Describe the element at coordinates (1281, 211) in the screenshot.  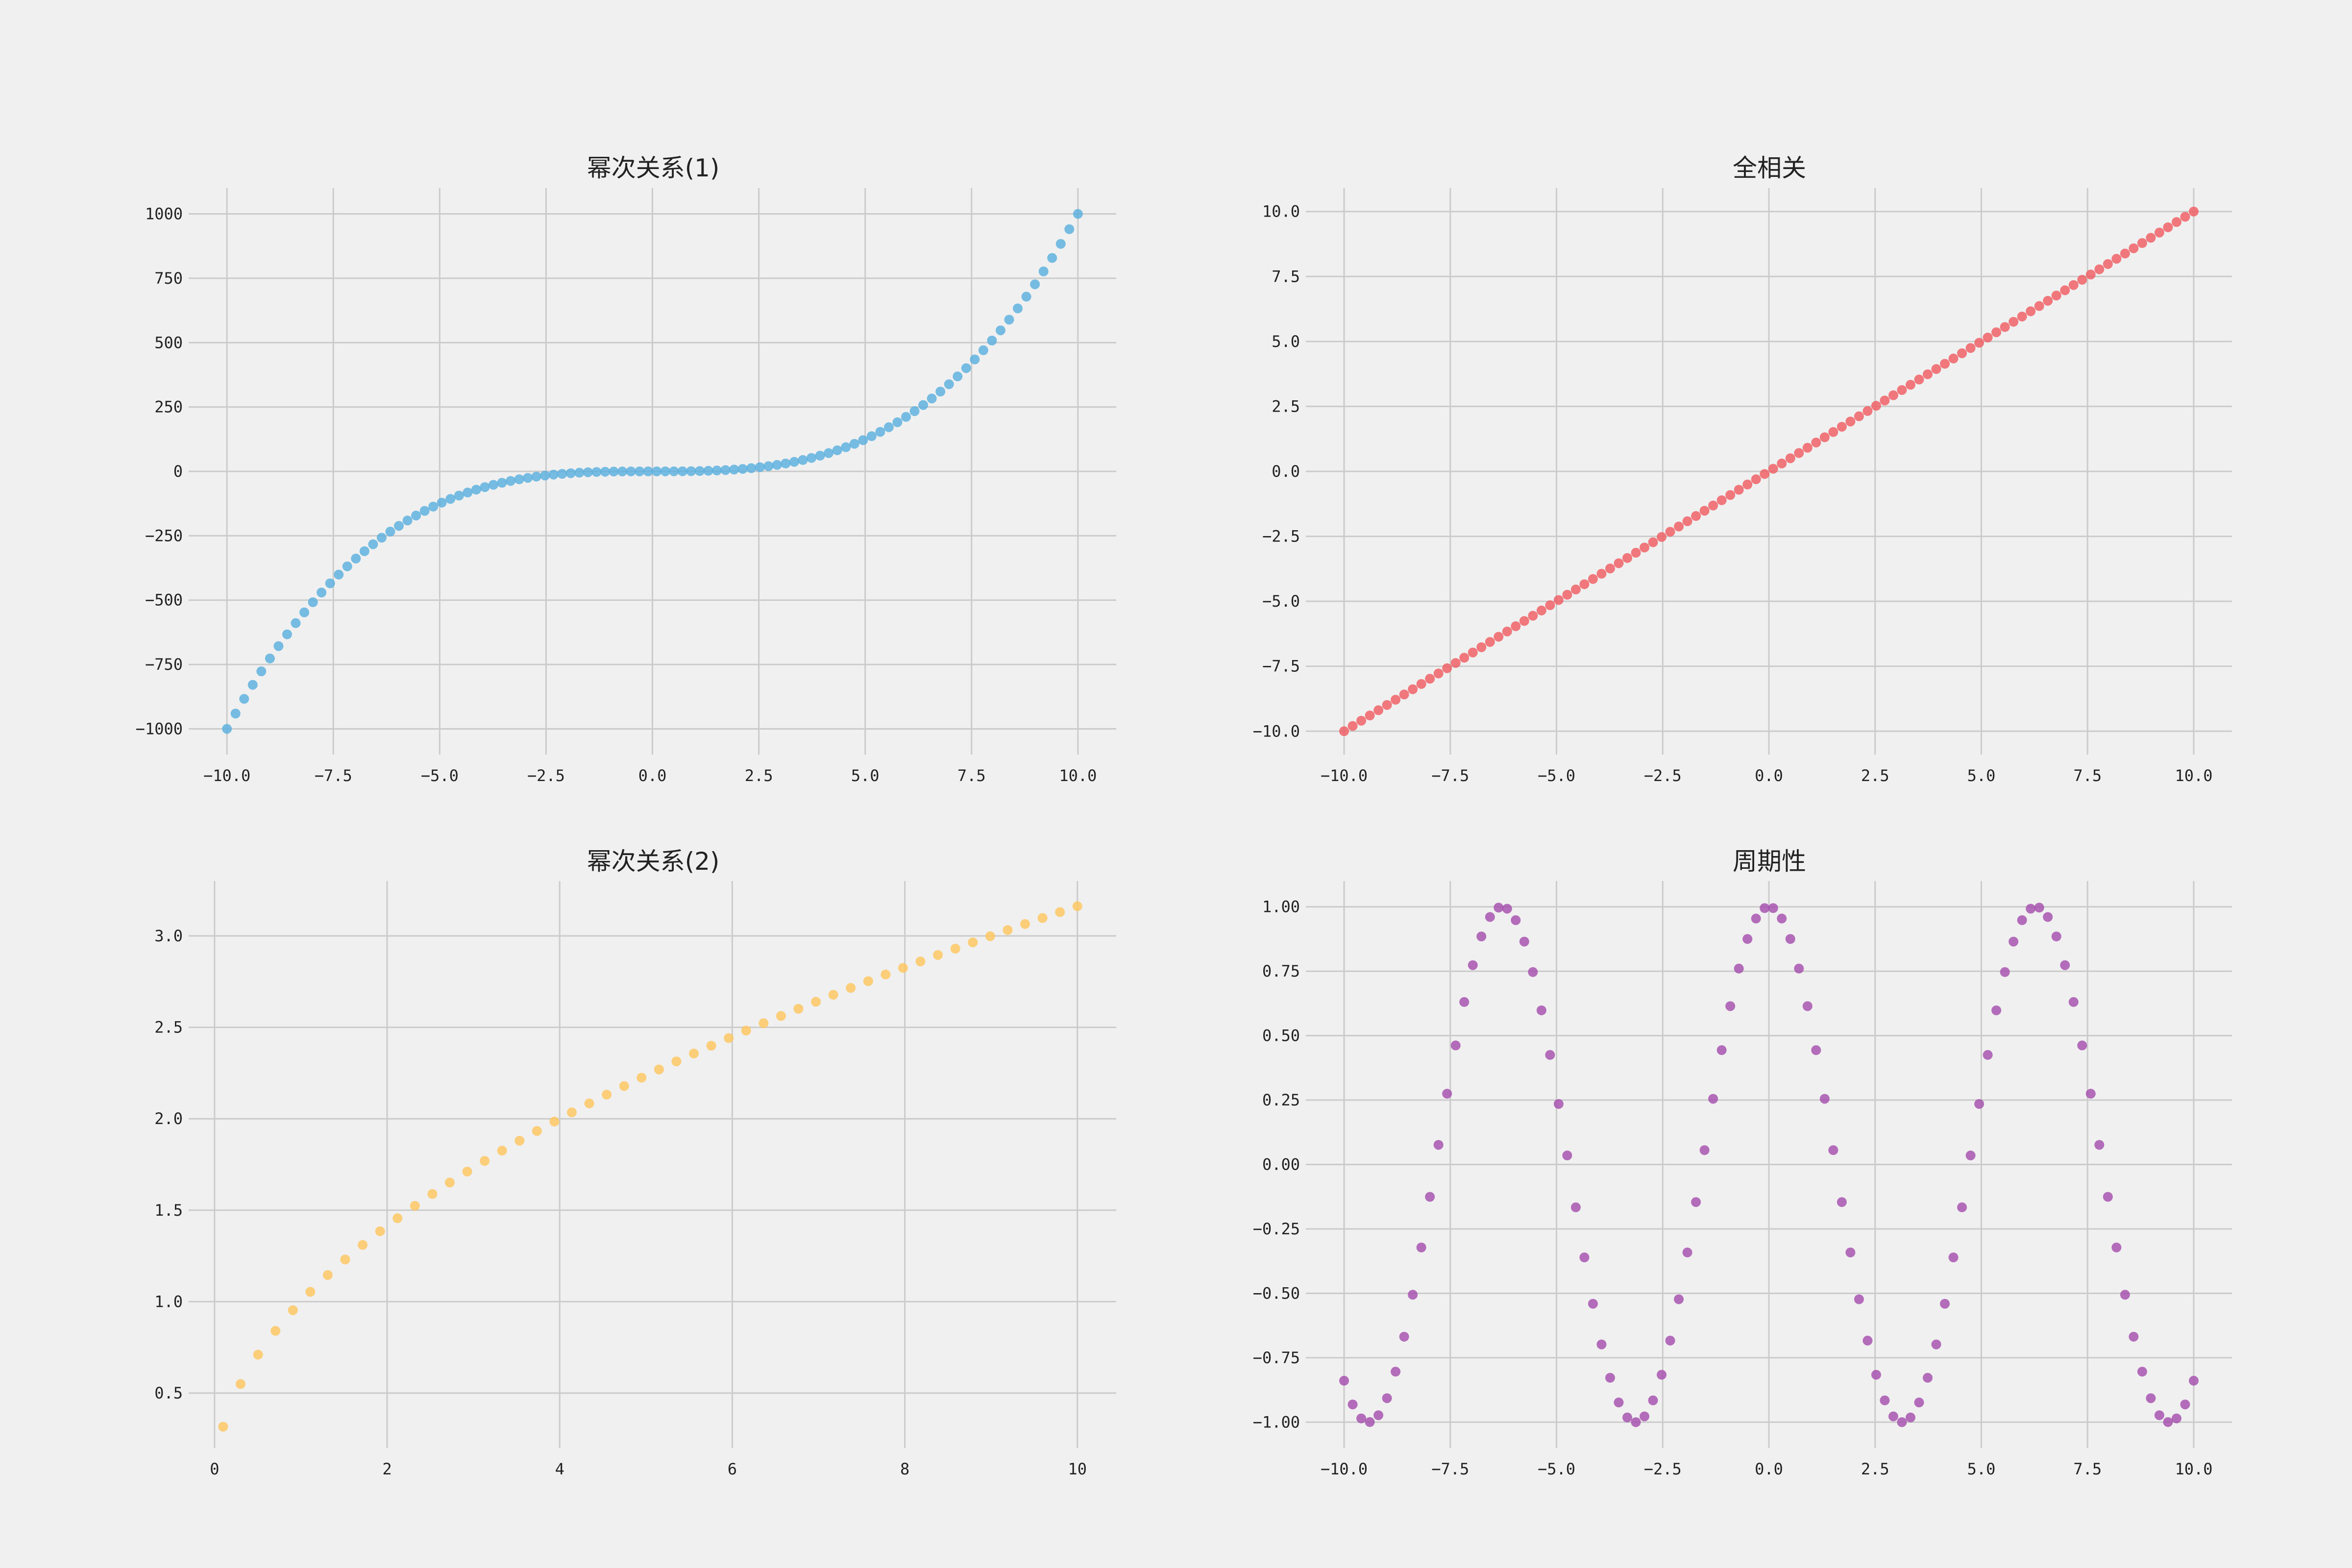
I see `y-tick-label: 10.0` at that location.